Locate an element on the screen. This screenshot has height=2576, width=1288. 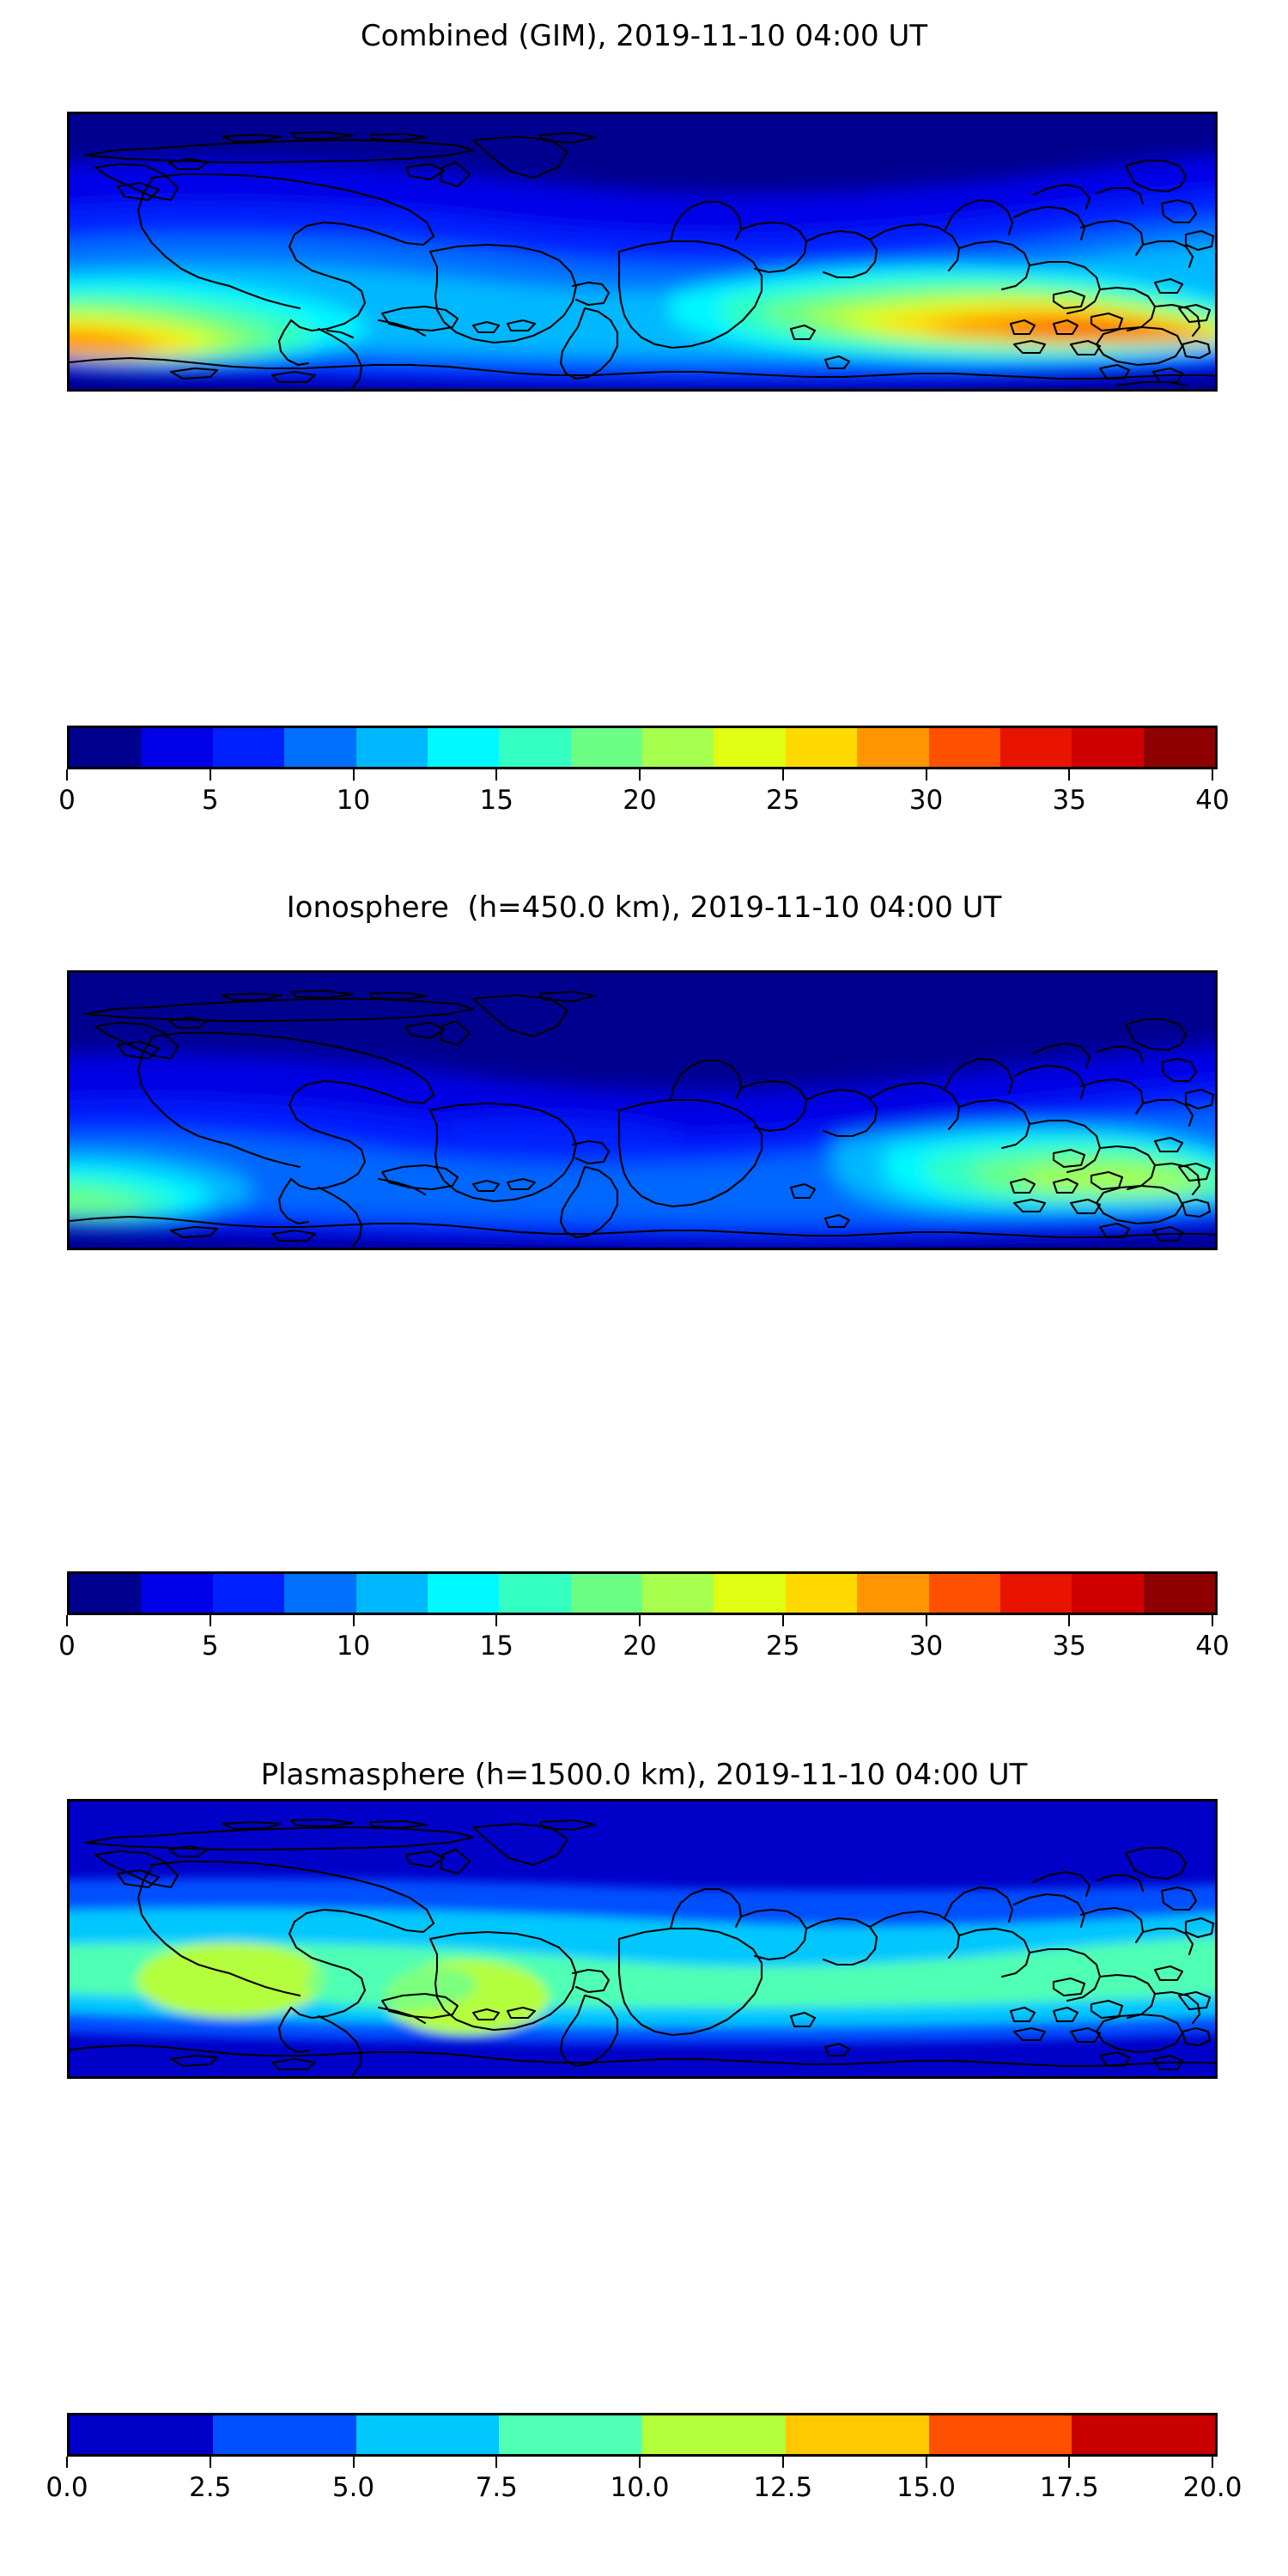
colorbar-tick-label: 12.5 is located at coordinates (783, 2487).